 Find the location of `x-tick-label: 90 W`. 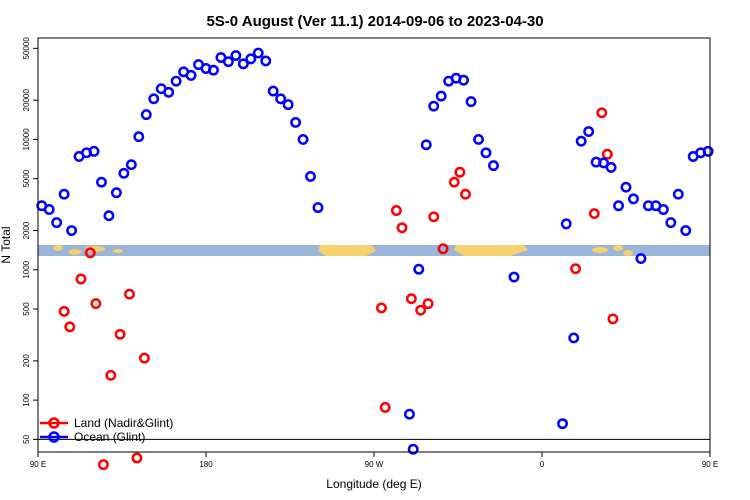

x-tick-label: 90 W is located at coordinates (374, 464).